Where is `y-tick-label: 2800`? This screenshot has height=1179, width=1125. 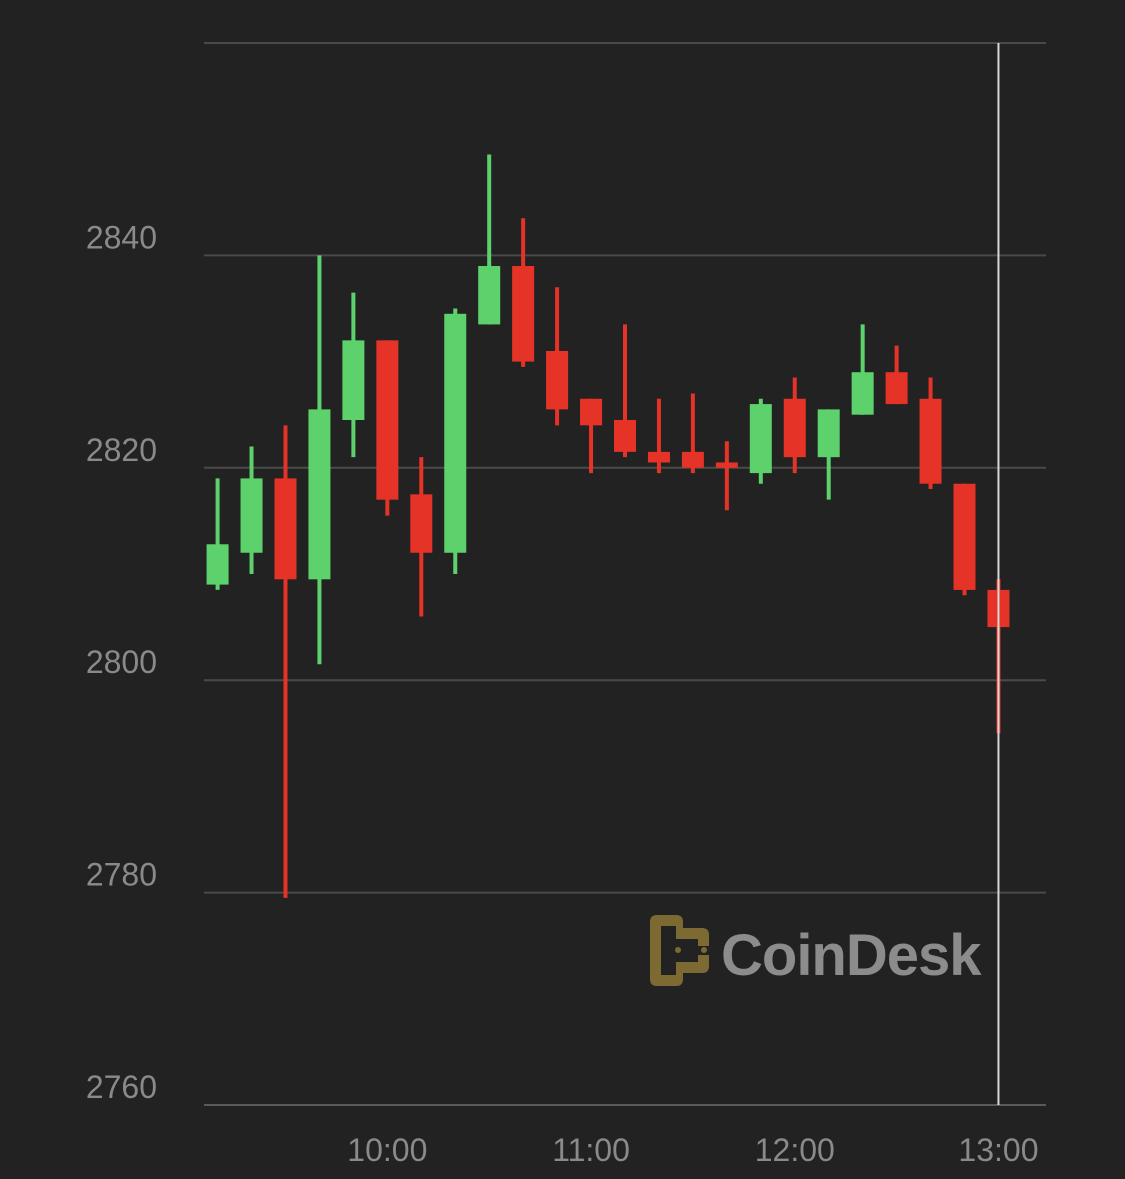
y-tick-label: 2800 is located at coordinates (121, 662).